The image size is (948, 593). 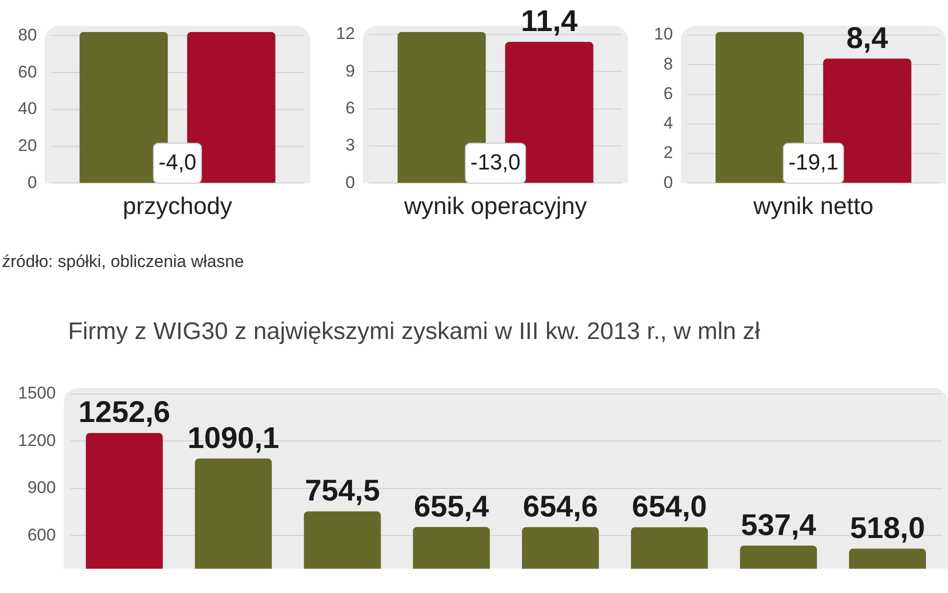 What do you see at coordinates (27, 34) in the screenshot?
I see `y-tick-label: 80` at bounding box center [27, 34].